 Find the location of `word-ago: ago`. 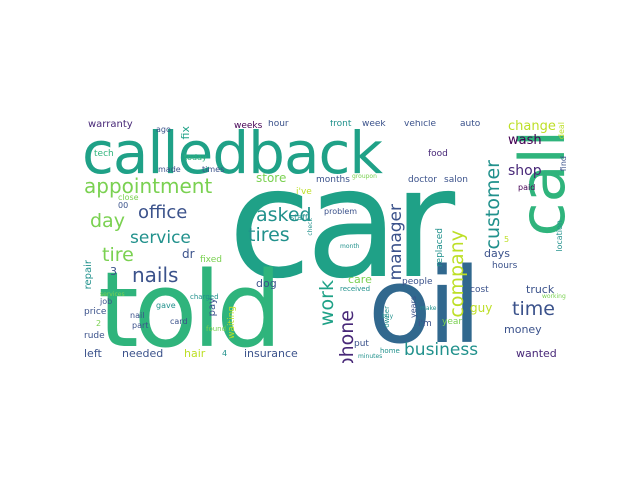

word-ago: ago is located at coordinates (163, 129).